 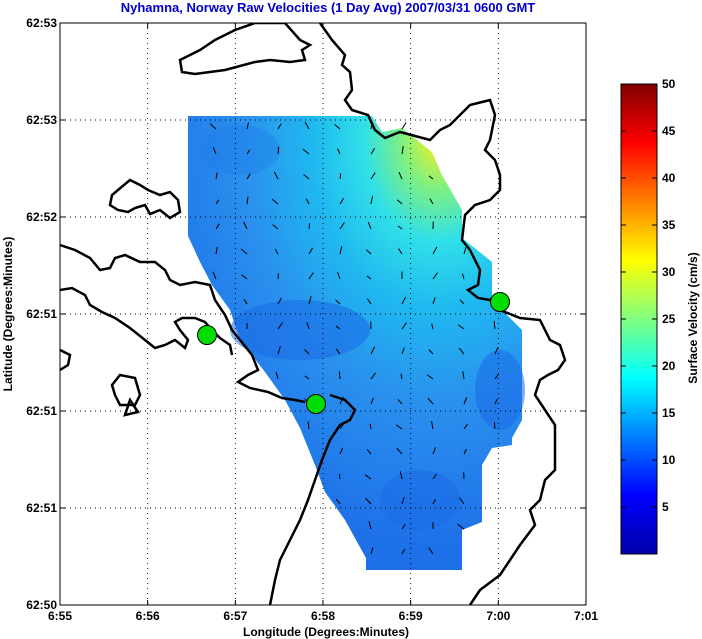 What do you see at coordinates (41, 508) in the screenshot?
I see `y-tick-label: 62:51` at bounding box center [41, 508].